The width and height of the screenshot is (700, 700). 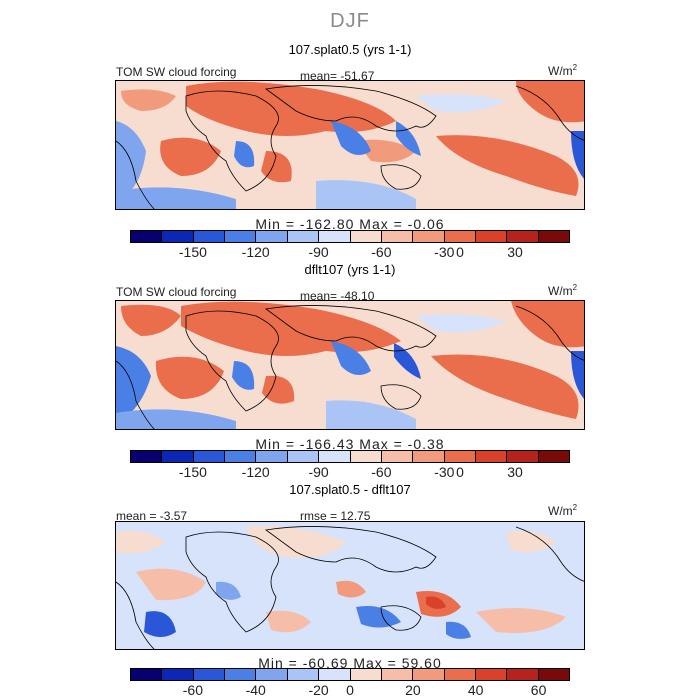 I want to click on panel-3-tick: 40, so click(x=475, y=690).